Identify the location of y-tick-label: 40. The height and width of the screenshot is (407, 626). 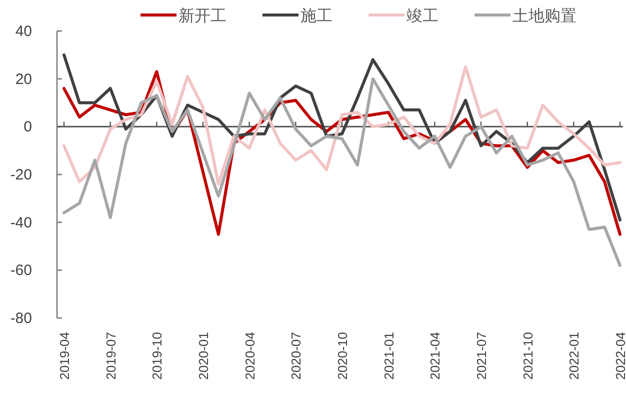
(23, 31).